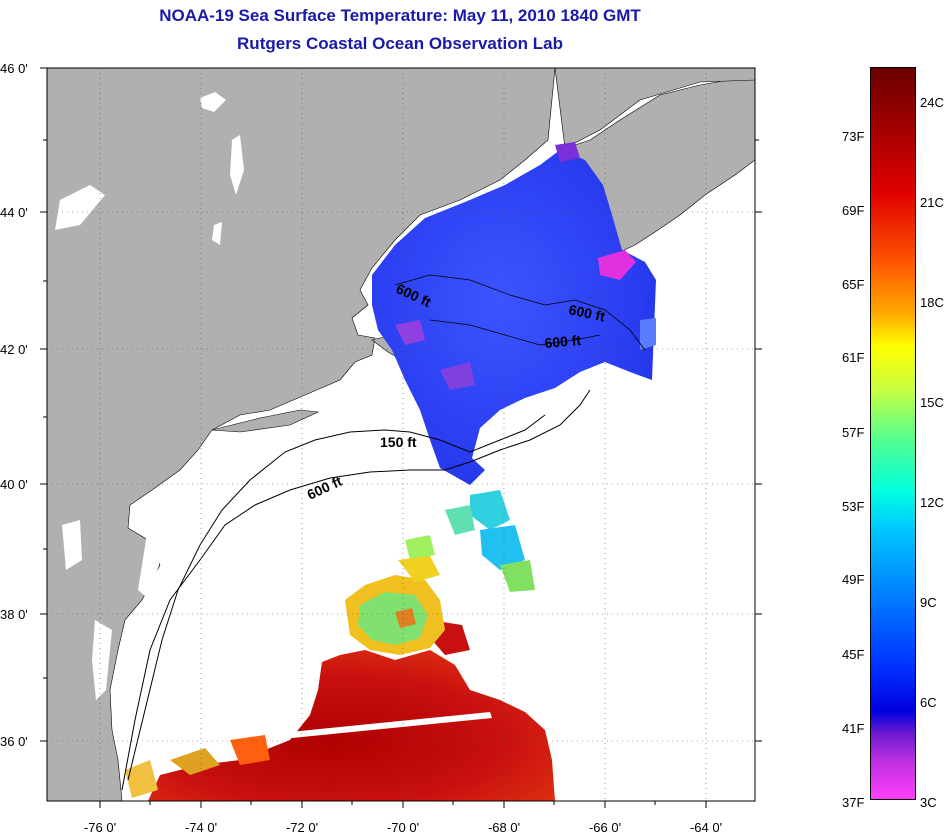 The height and width of the screenshot is (840, 944). Describe the element at coordinates (928, 802) in the screenshot. I see `colorbar-c-label: 3C` at that location.